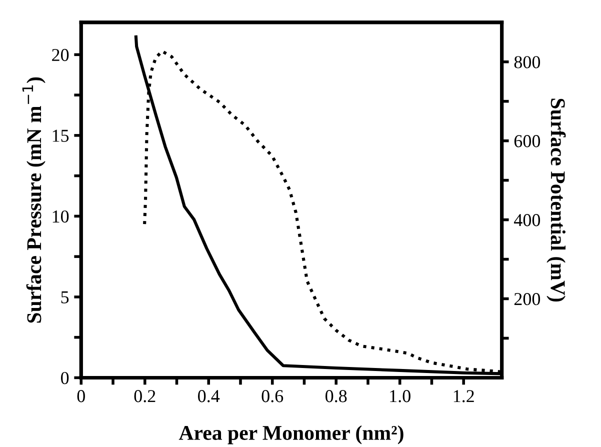 This screenshot has height=447, width=601. What do you see at coordinates (145, 396) in the screenshot?
I see `x-tick-label: 0.2` at bounding box center [145, 396].